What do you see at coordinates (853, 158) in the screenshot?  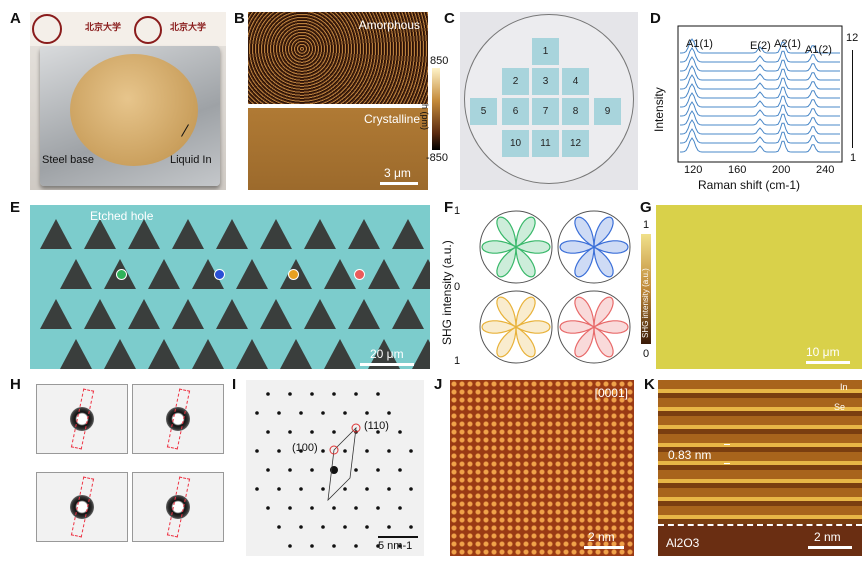 I see `raman-index-bottom: 1` at bounding box center [853, 158].